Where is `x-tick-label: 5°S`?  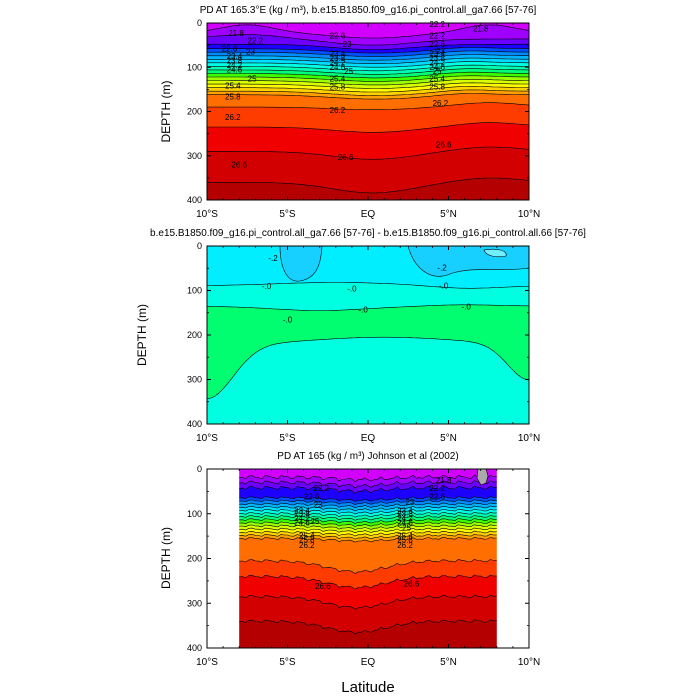 x-tick-label: 5°S is located at coordinates (287, 438).